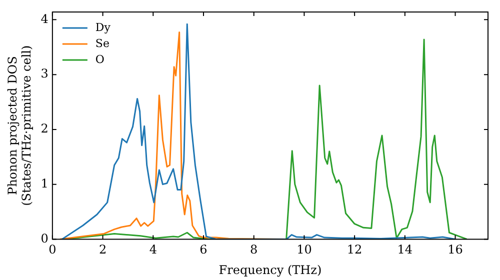 The width and height of the screenshot is (500, 280). What do you see at coordinates (44, 19) in the screenshot?
I see `y-tick-label: 4` at bounding box center [44, 19].